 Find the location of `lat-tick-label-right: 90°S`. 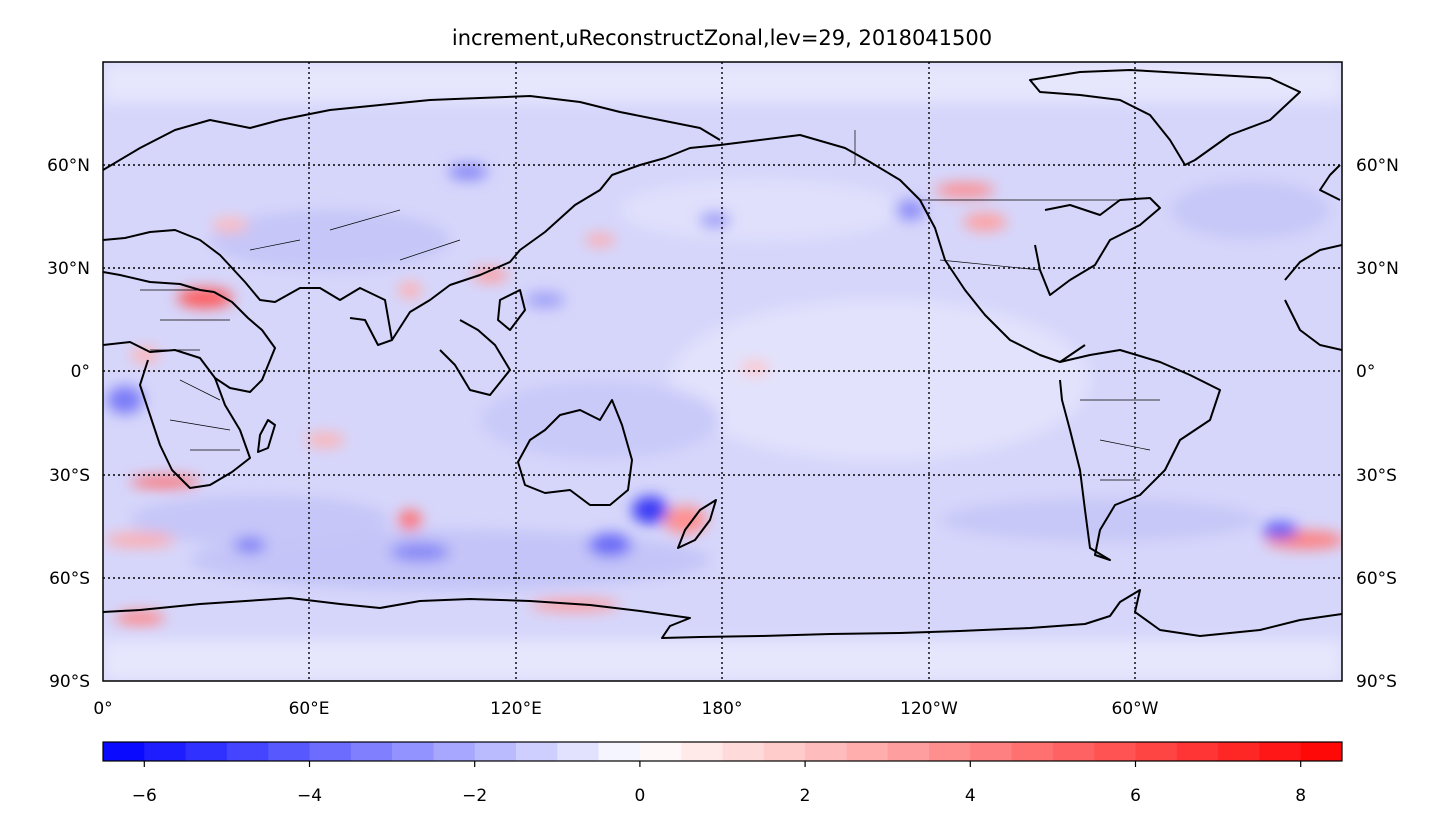

lat-tick-label-right: 90°S is located at coordinates (1376, 682).